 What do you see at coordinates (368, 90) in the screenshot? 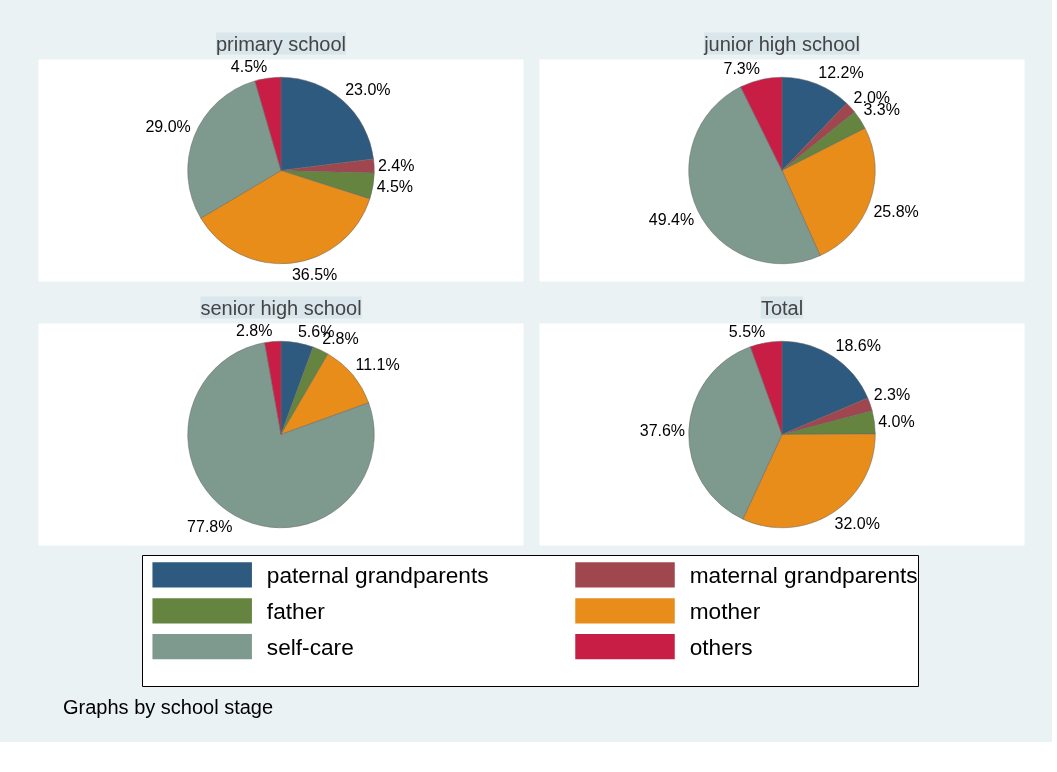
I see `data-label: 23.0%` at bounding box center [368, 90].